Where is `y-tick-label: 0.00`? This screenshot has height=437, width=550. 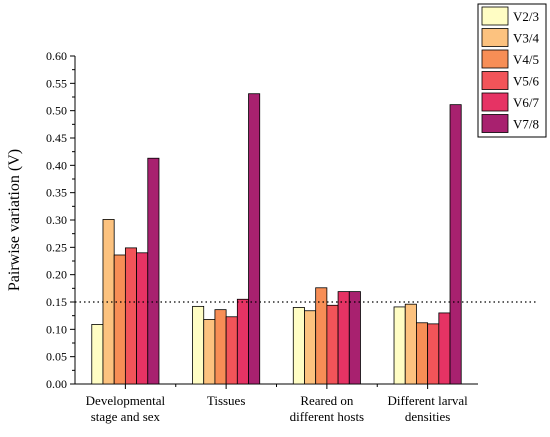 y-tick-label: 0.00 is located at coordinates (56, 384).